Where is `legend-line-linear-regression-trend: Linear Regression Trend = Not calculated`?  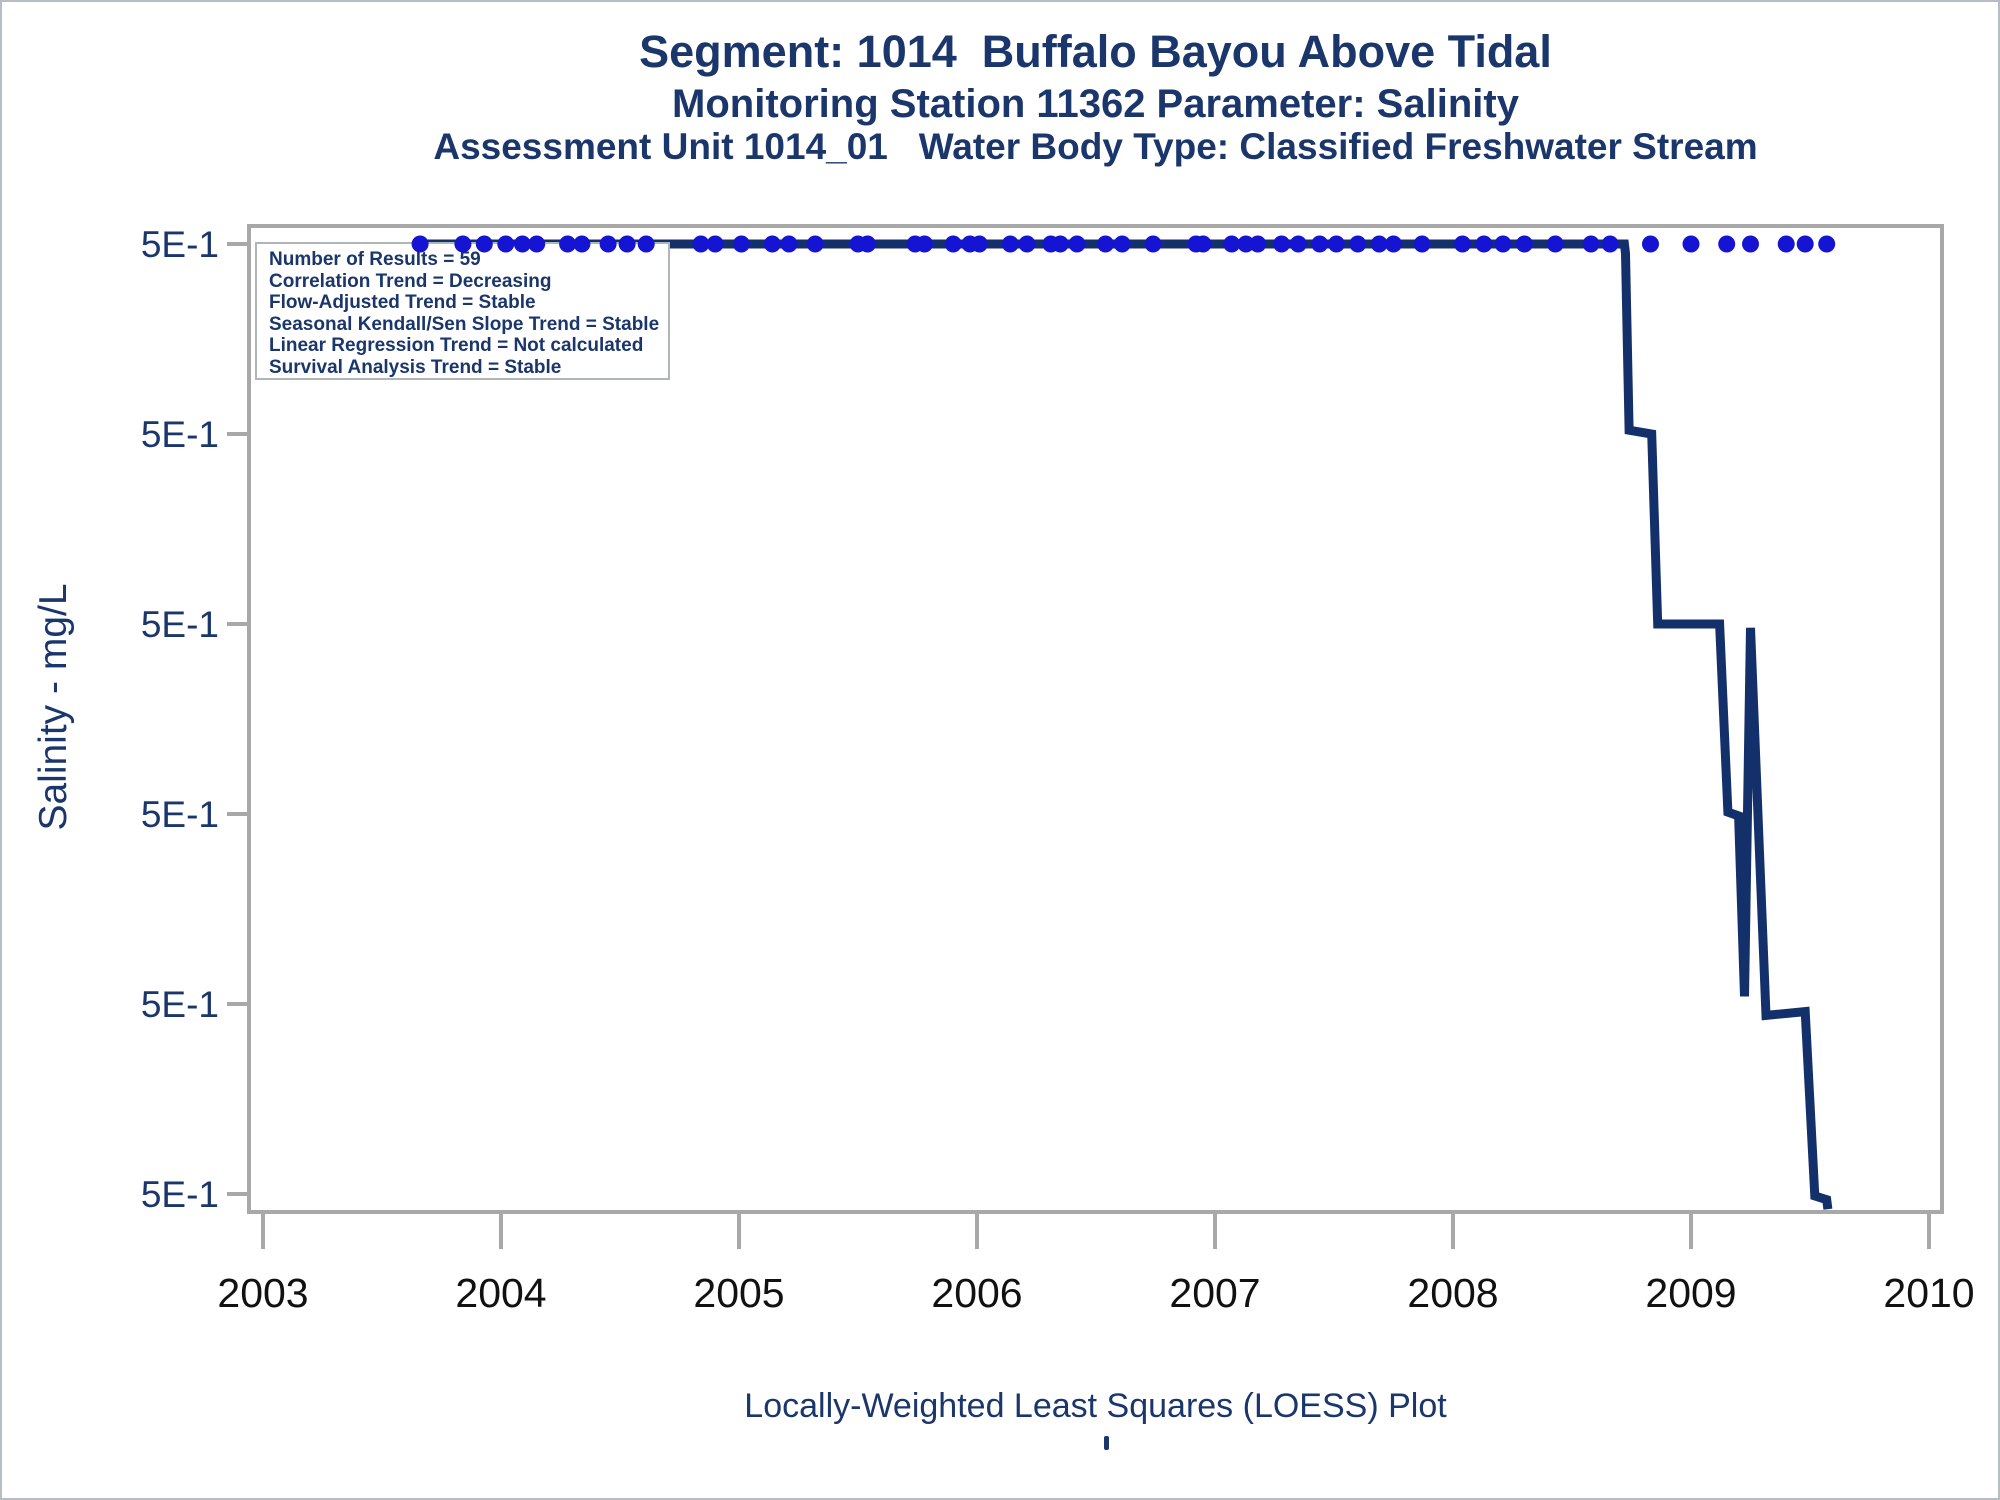
legend-line-linear-regression-trend: Linear Regression Trend = Not calculated is located at coordinates (456, 345).